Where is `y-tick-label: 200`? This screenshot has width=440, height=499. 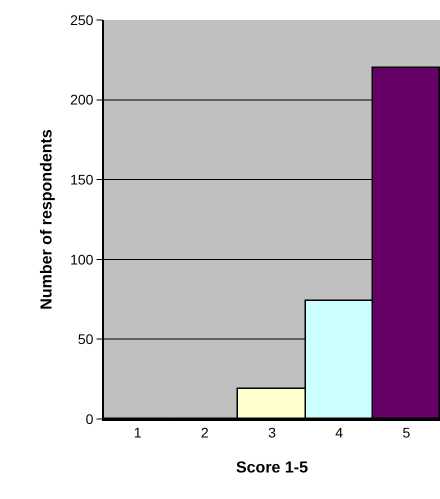 y-tick-label: 200 is located at coordinates (82, 100).